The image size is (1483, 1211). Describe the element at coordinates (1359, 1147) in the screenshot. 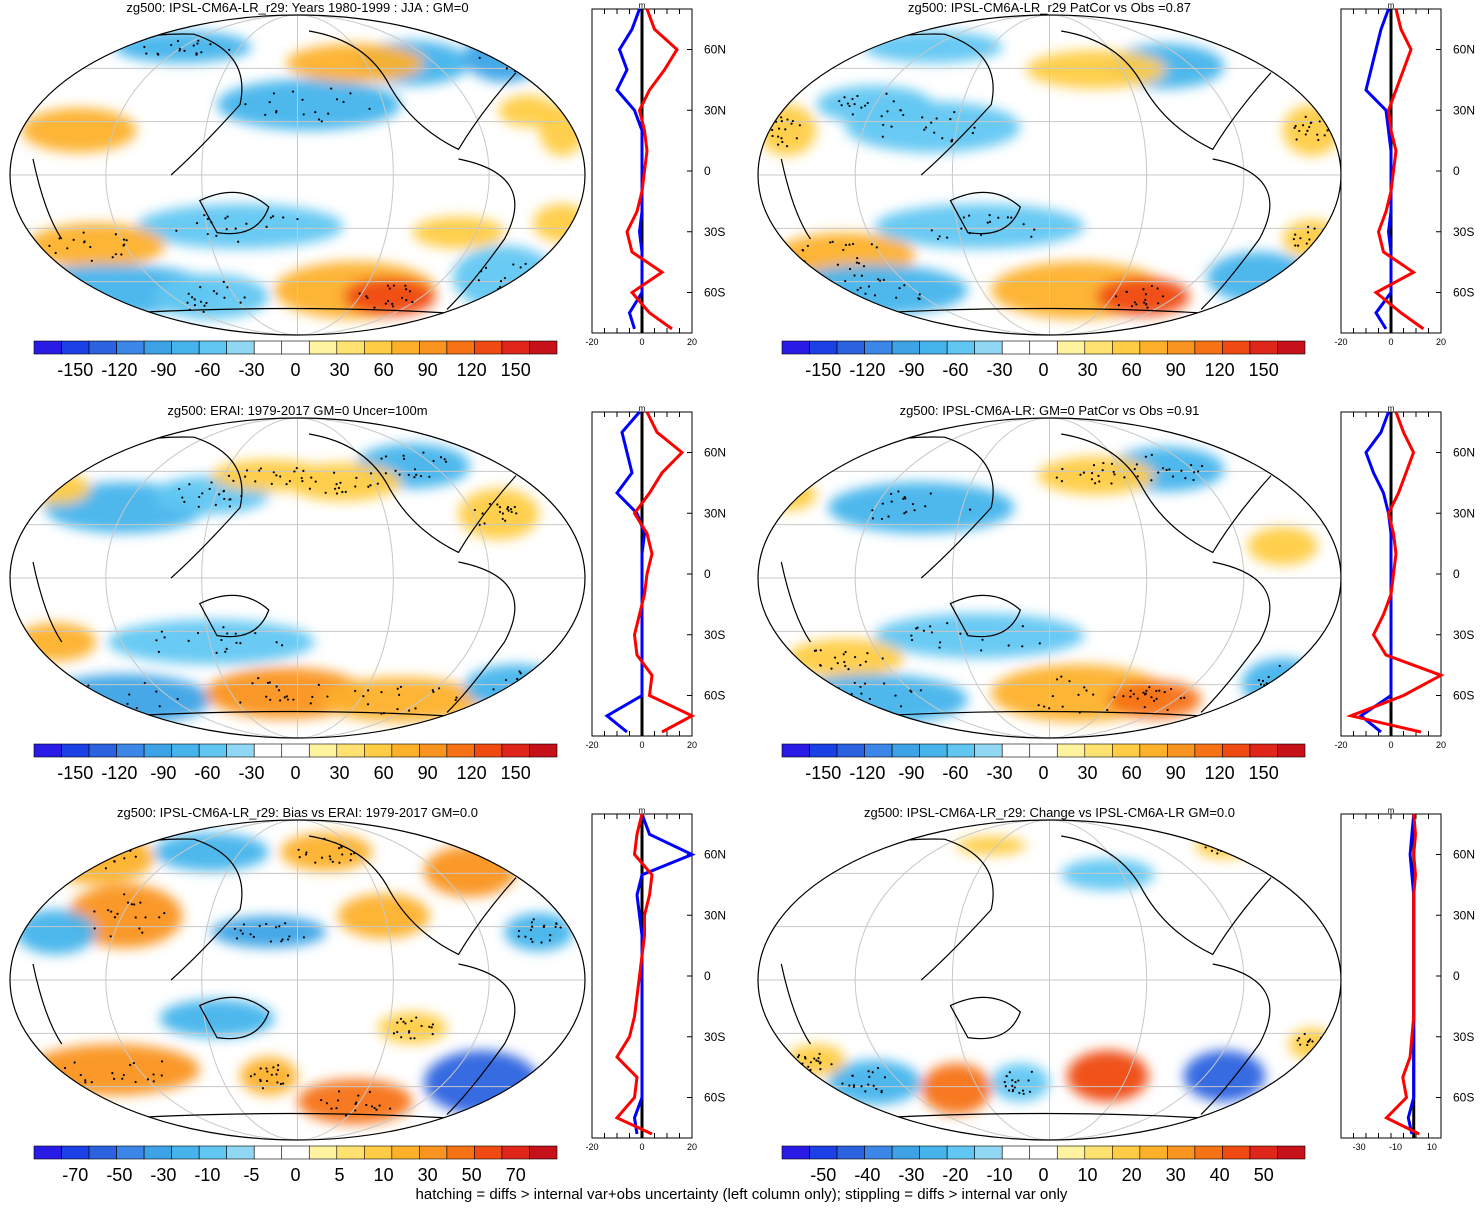

I see `zonal-x-tick-label: -30` at that location.